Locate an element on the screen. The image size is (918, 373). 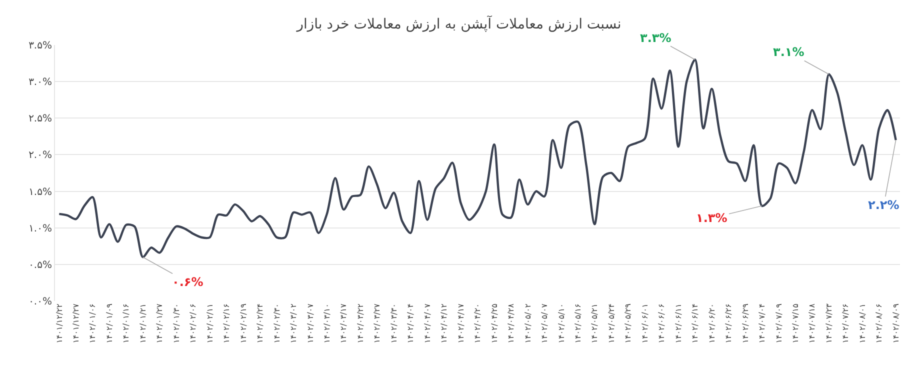
x-tick-label: ۱۴۰۲/۰۱/۳۰ is located at coordinates (176, 324).